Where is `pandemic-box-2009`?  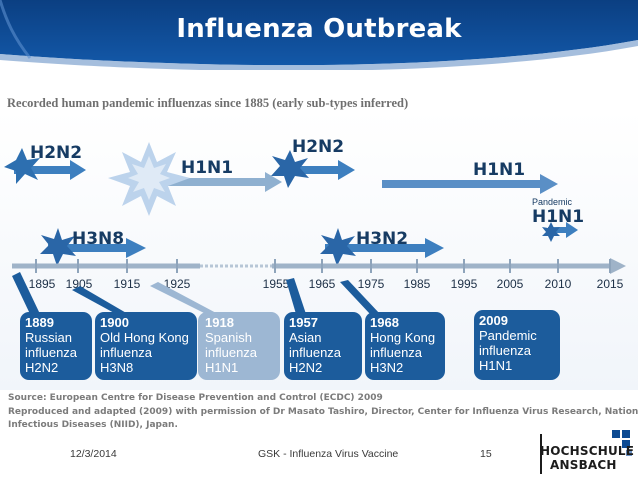 pandemic-box-2009 is located at coordinates (517, 345).